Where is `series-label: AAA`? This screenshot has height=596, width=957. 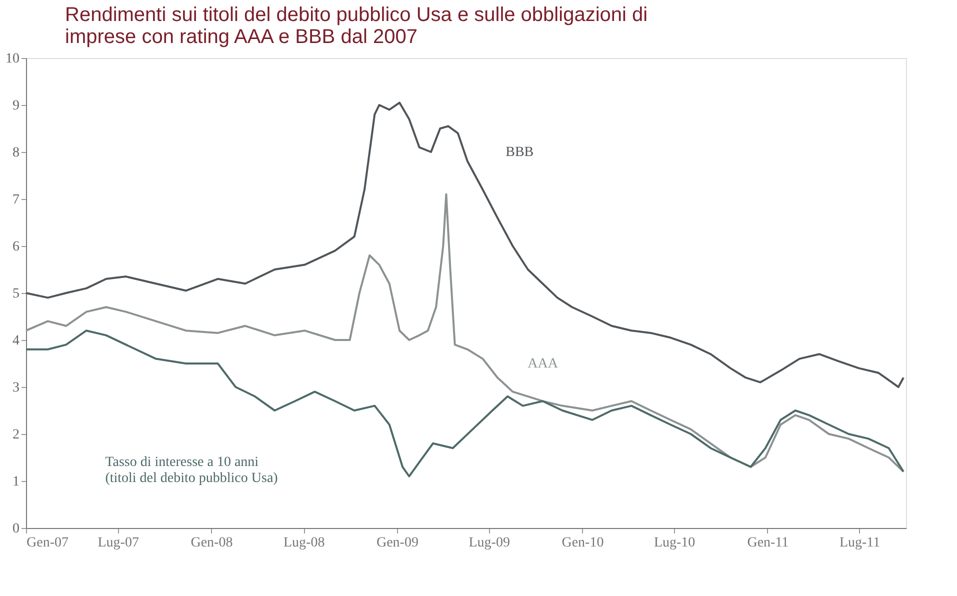 series-label: AAA is located at coordinates (543, 364).